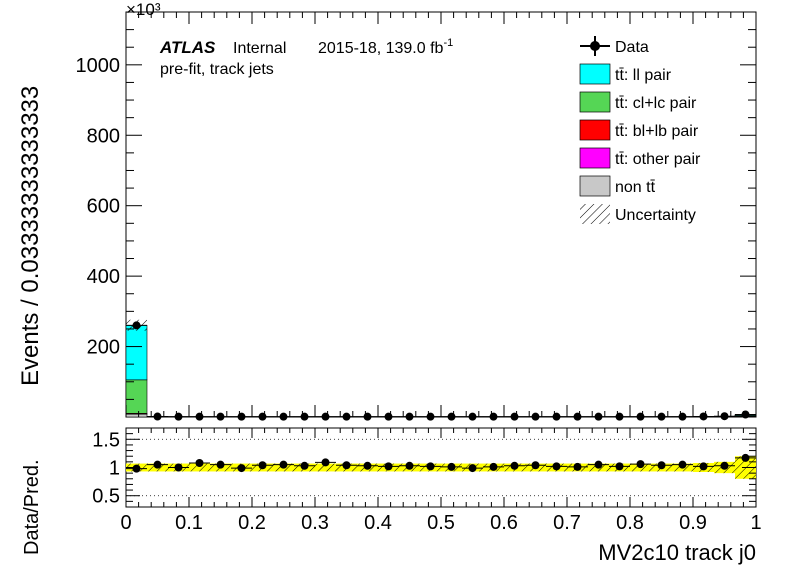 The image size is (796, 572). Describe the element at coordinates (103, 207) in the screenshot. I see `y-tick-label-600: 600` at that location.